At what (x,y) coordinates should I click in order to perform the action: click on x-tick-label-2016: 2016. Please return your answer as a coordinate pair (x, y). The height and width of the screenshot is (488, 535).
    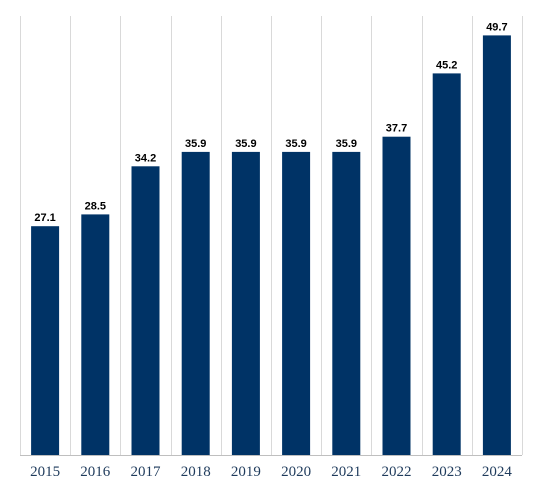
    Looking at the image, I should click on (95, 472).